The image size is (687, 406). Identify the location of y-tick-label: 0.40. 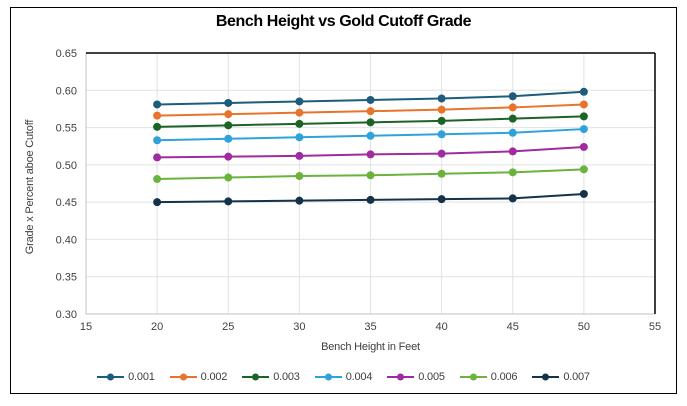
(66, 240).